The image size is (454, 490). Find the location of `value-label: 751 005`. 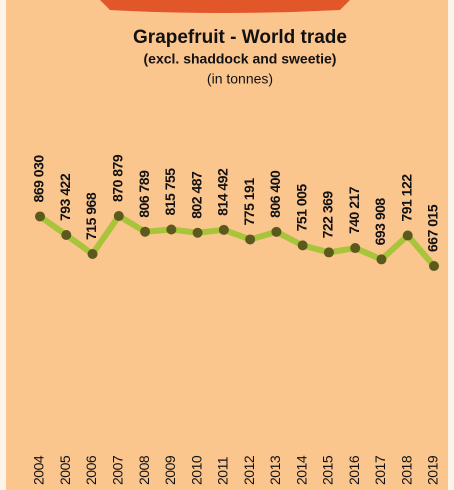

value-label: 751 005 is located at coordinates (301, 208).